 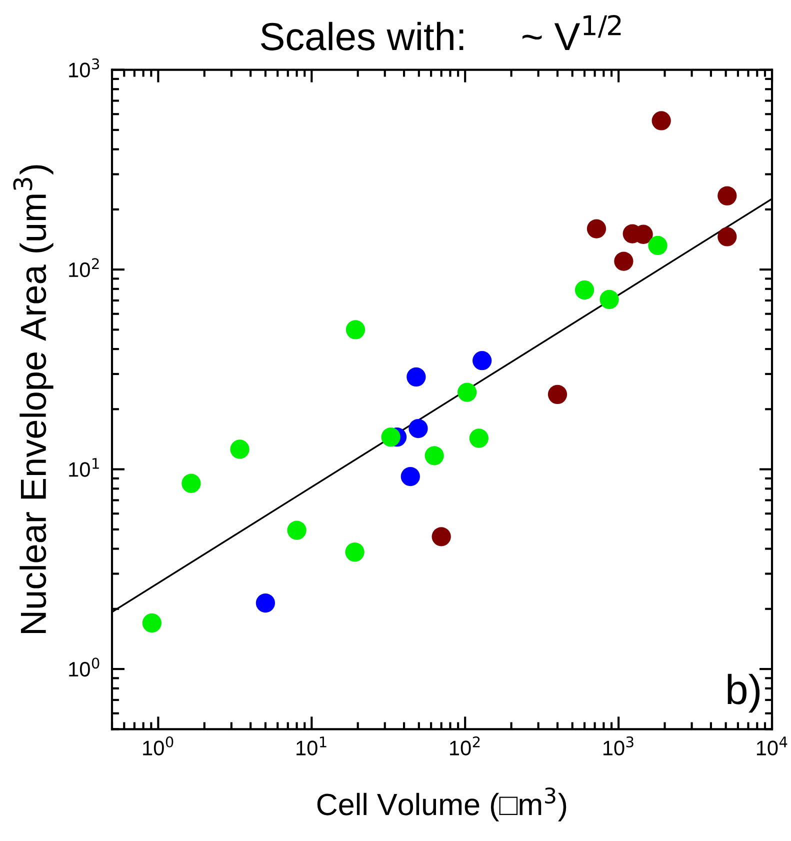 I want to click on chart-title: Scales with: ~ V$^{1/2}$, so click(x=441, y=32).